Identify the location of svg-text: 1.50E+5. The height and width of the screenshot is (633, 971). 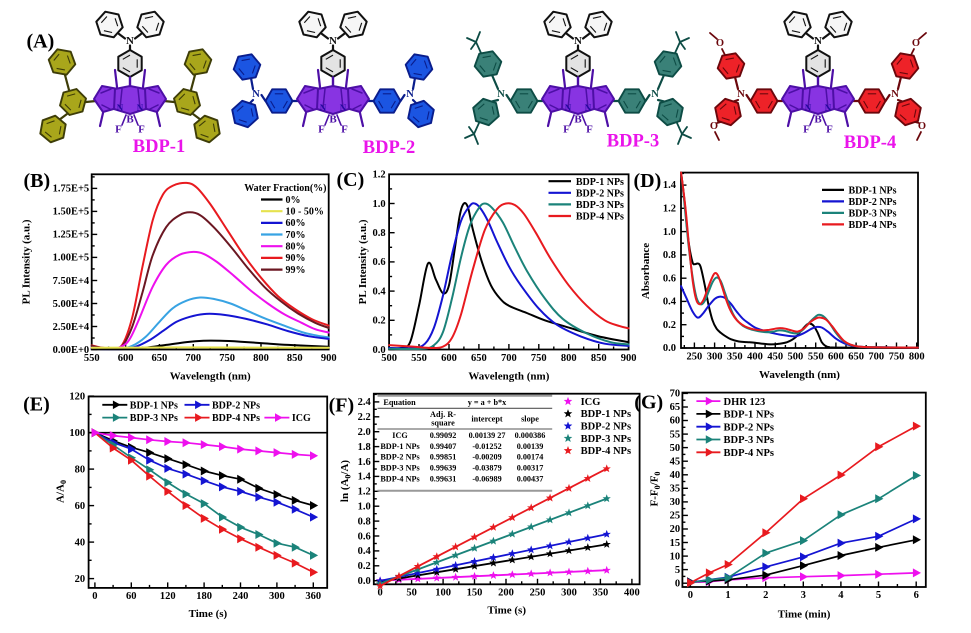
(71, 212).